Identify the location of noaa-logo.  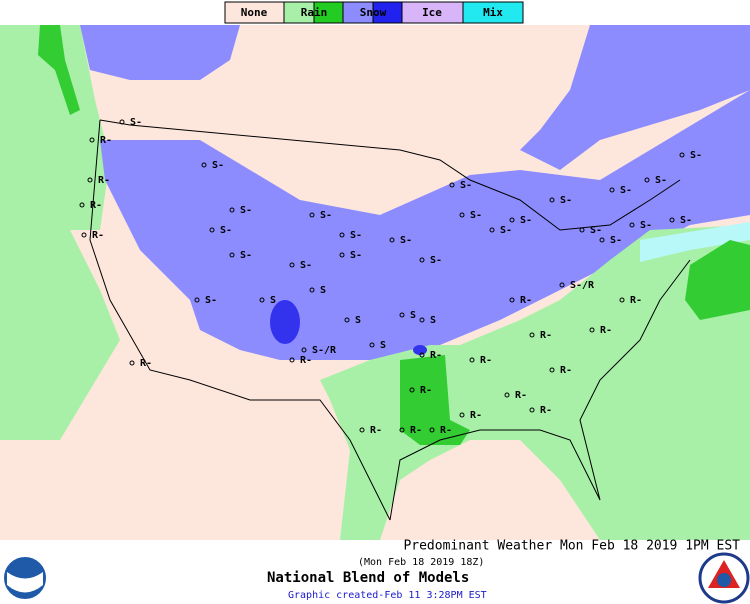
(25, 578).